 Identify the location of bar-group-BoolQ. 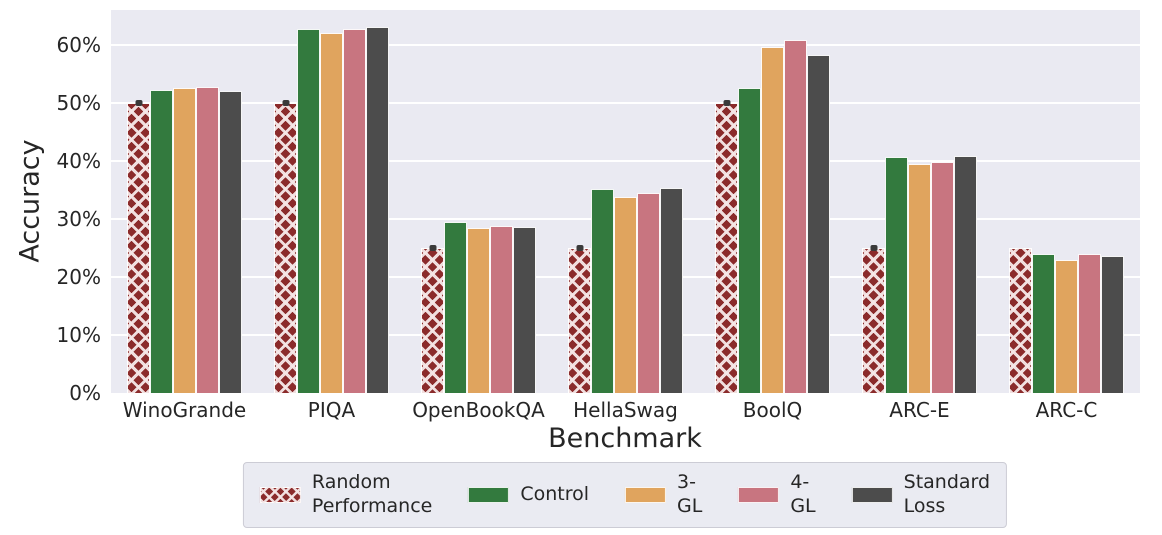
(772, 201).